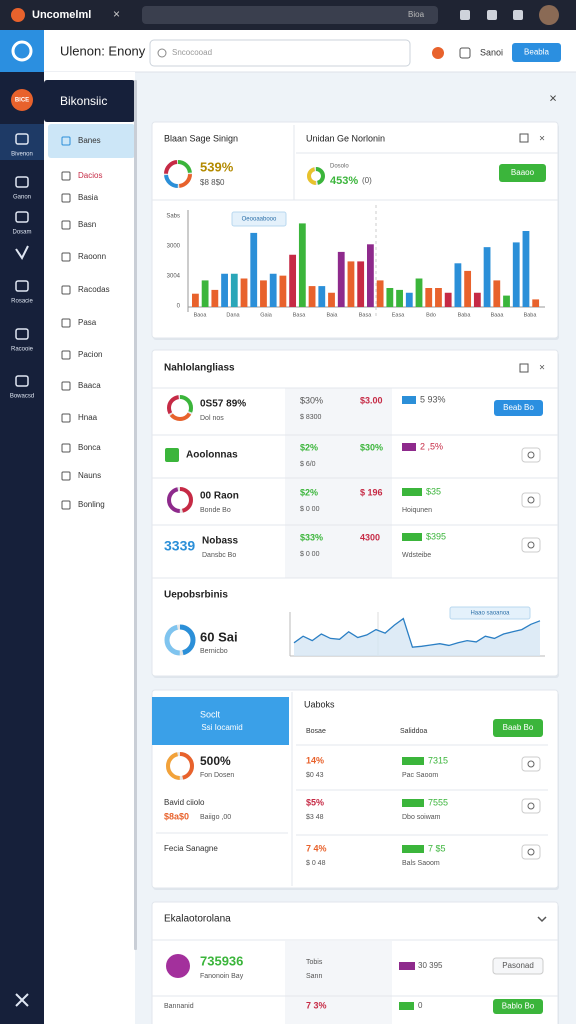  Describe the element at coordinates (220, 541) in the screenshot. I see `row-name: Nobass` at that location.